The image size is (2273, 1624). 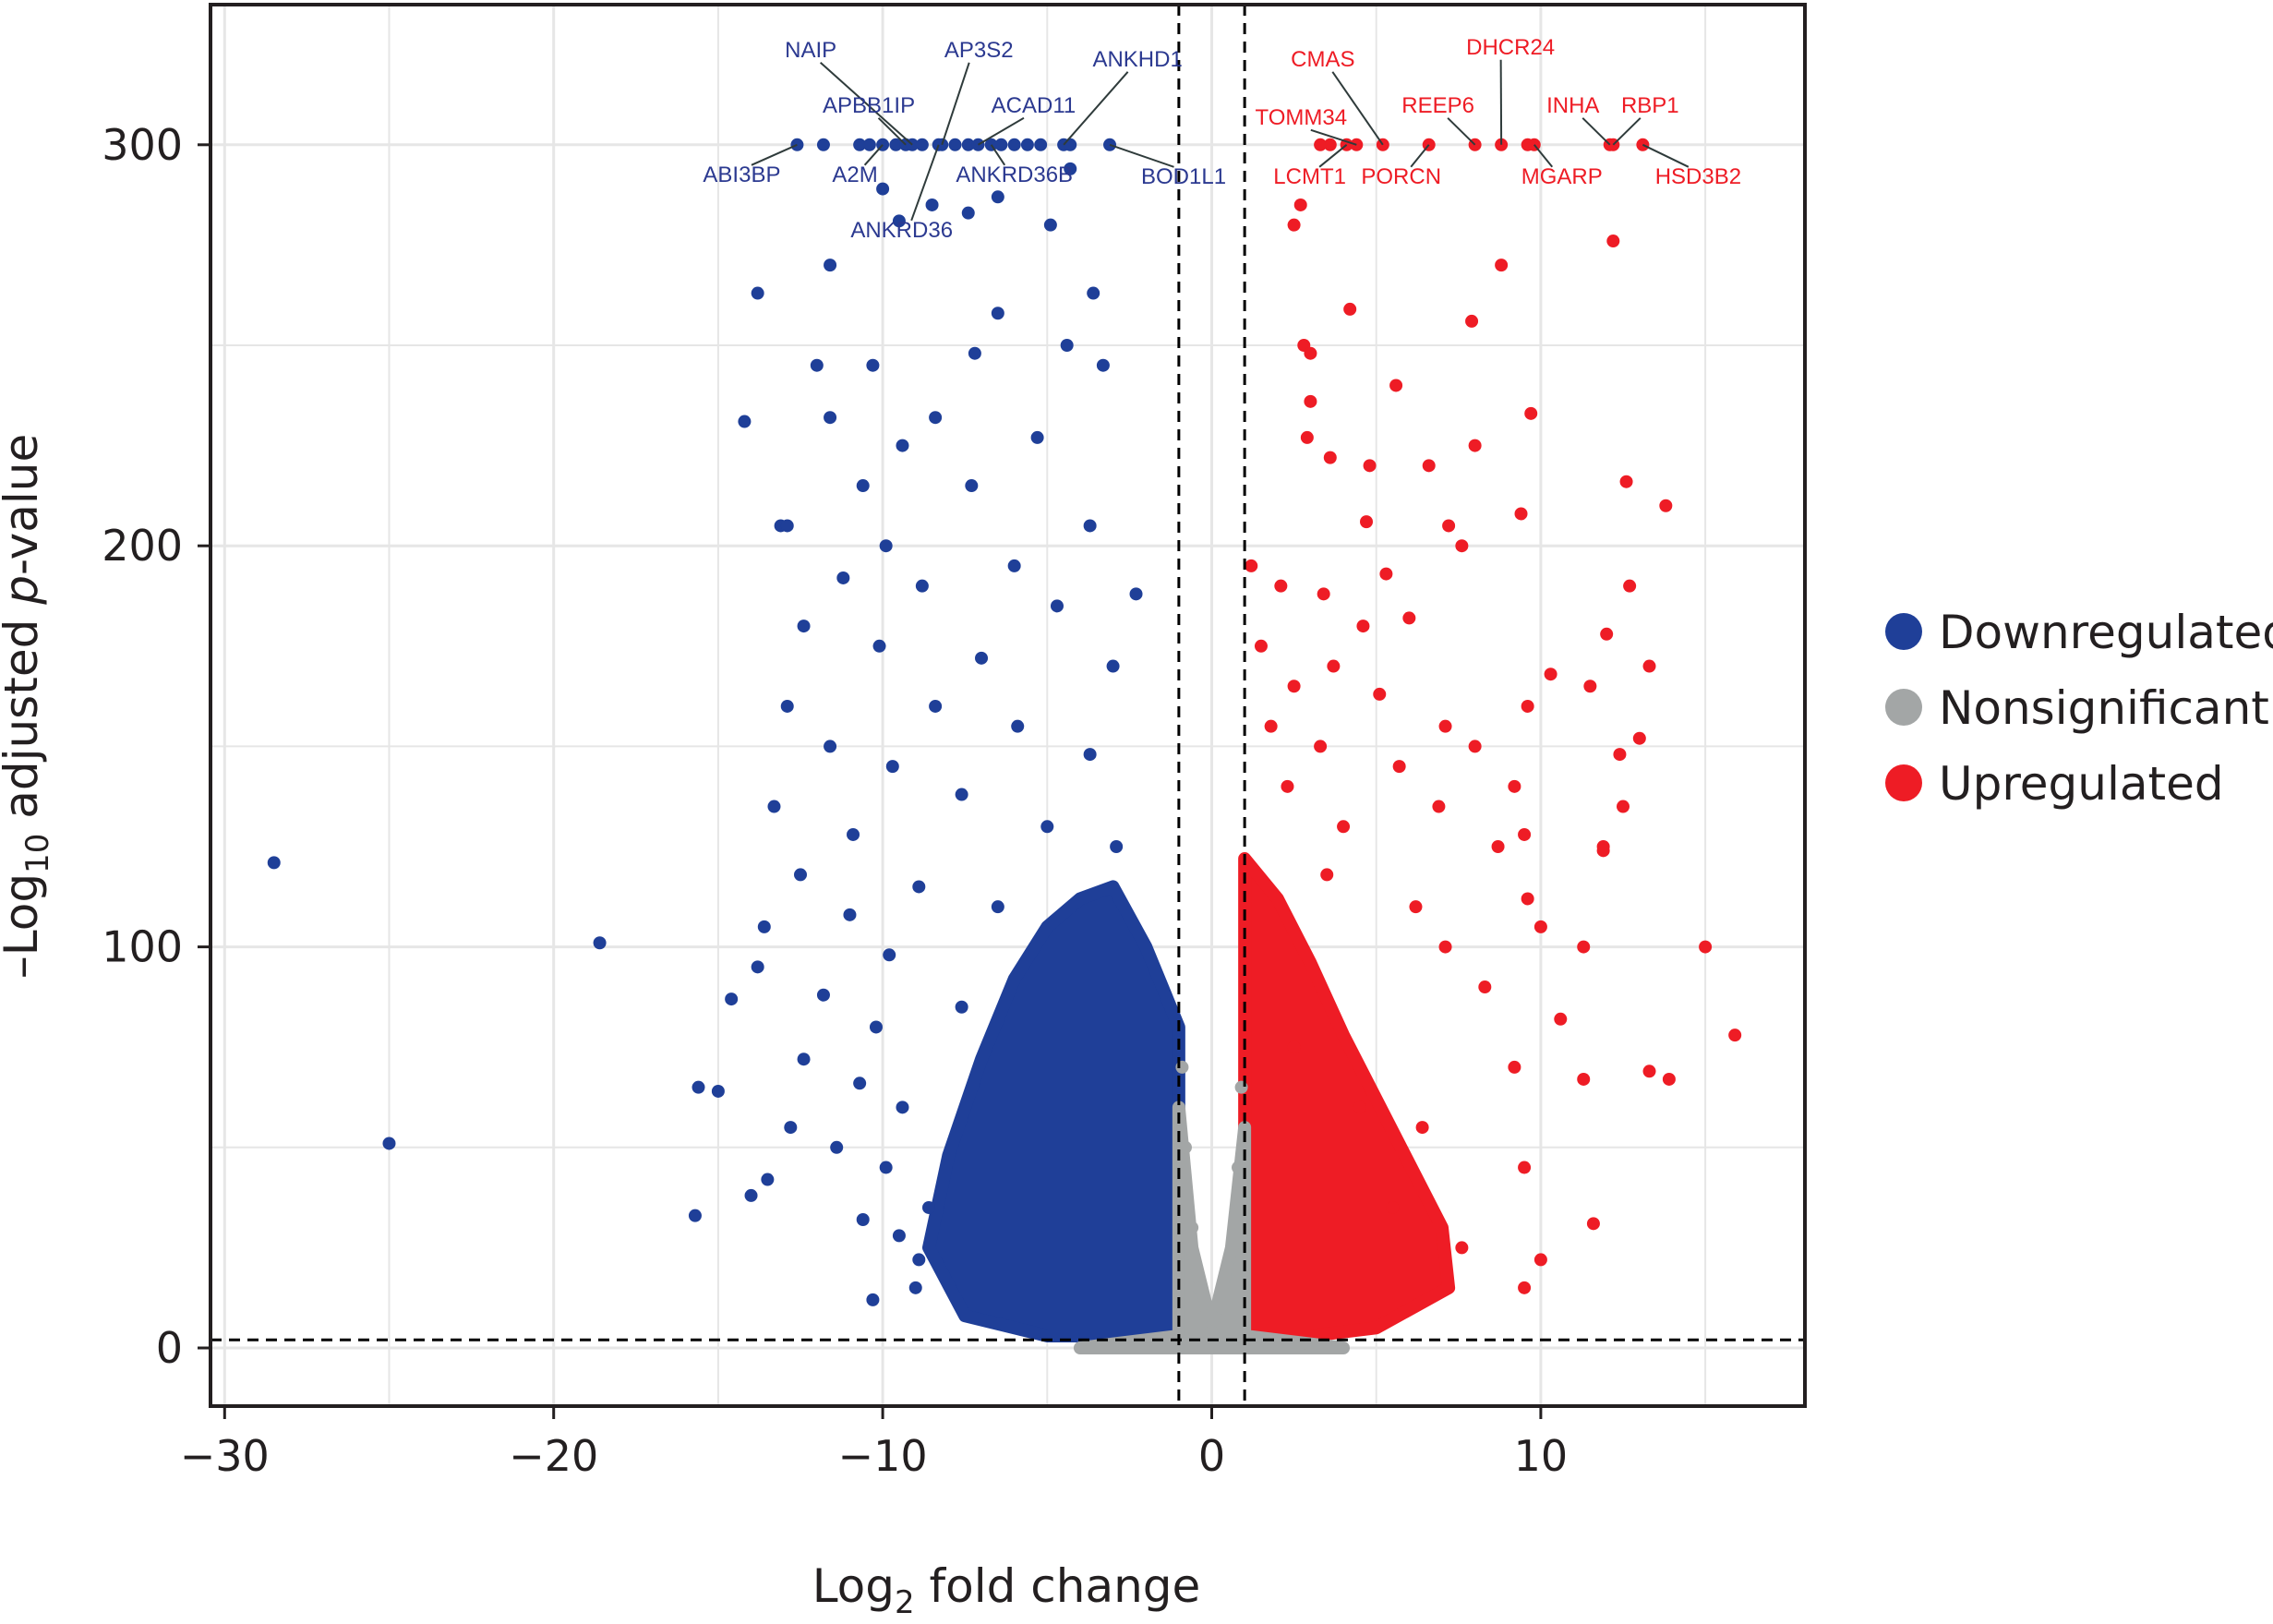 What do you see at coordinates (854, 174) in the screenshot?
I see `gene-label: A2M` at bounding box center [854, 174].